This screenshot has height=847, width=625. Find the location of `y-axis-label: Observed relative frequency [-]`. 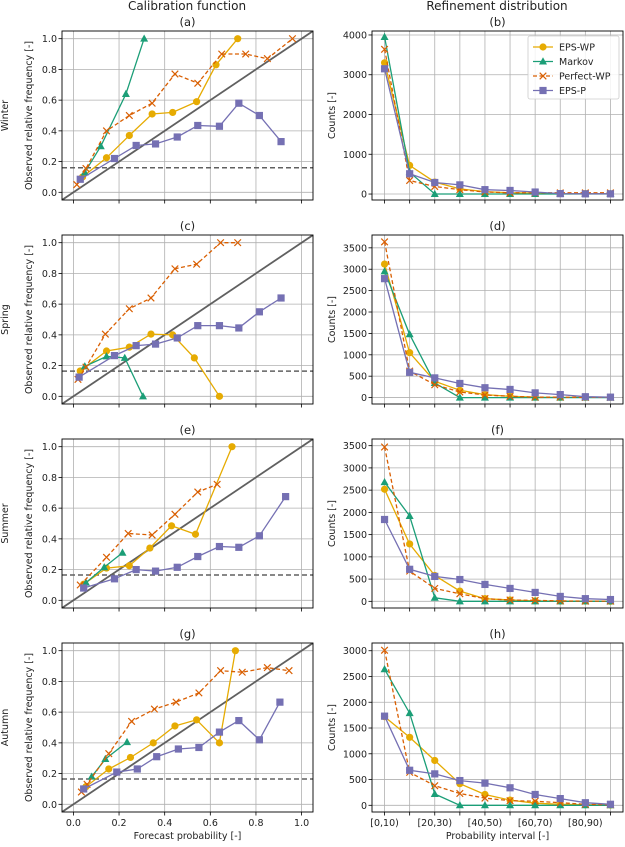

y-axis-label: Observed relative frequency [-] is located at coordinates (29, 115).